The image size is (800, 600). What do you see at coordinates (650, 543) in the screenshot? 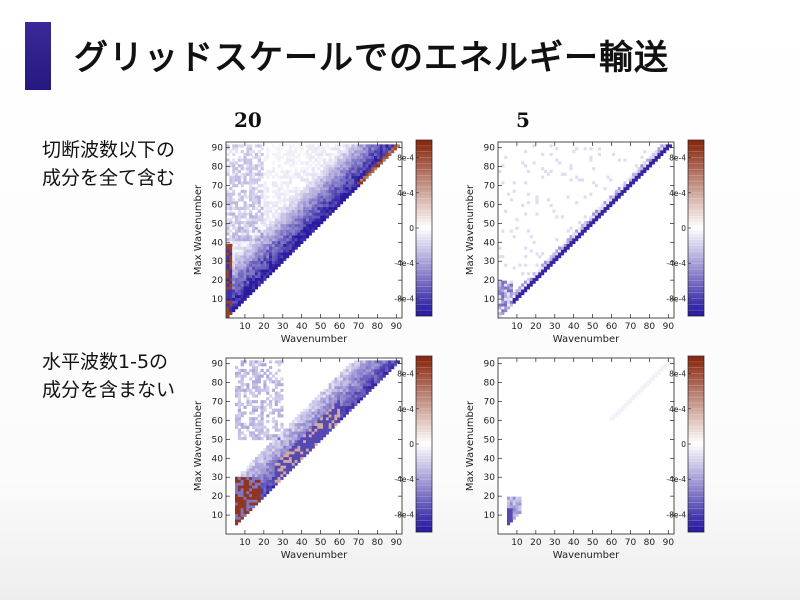
I see `x-tick-label: 80` at bounding box center [650, 543].